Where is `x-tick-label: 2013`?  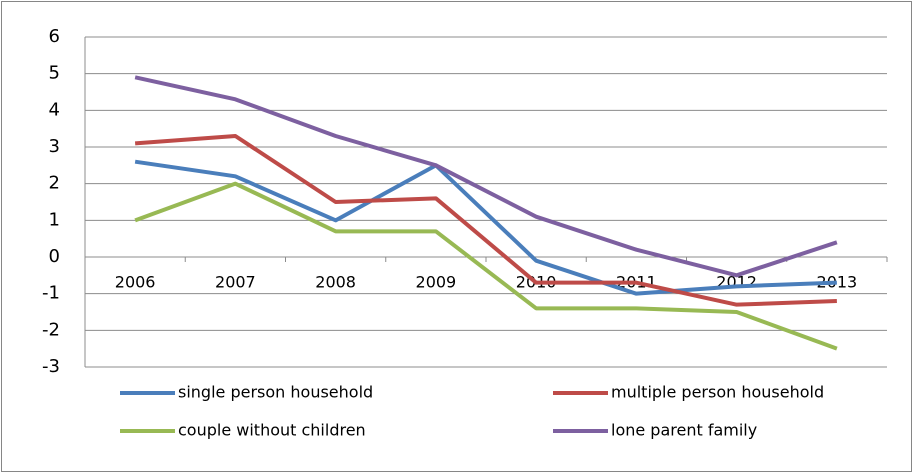
x-tick-label: 2013 is located at coordinates (837, 282).